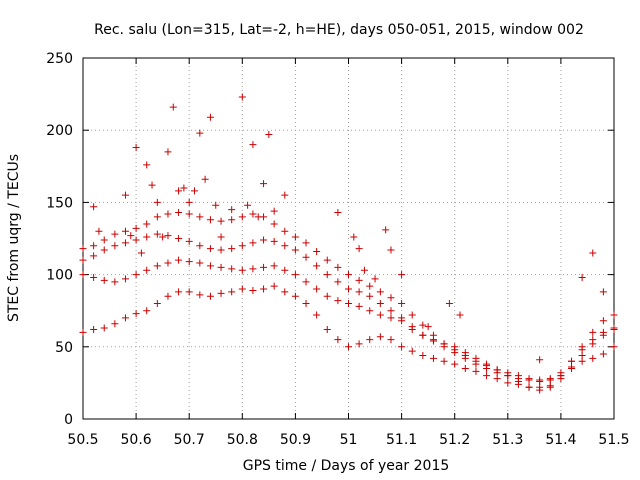 The height and width of the screenshot is (480, 640). I want to click on y-axis-label: STEC from uqrg / TECUs, so click(14, 238).